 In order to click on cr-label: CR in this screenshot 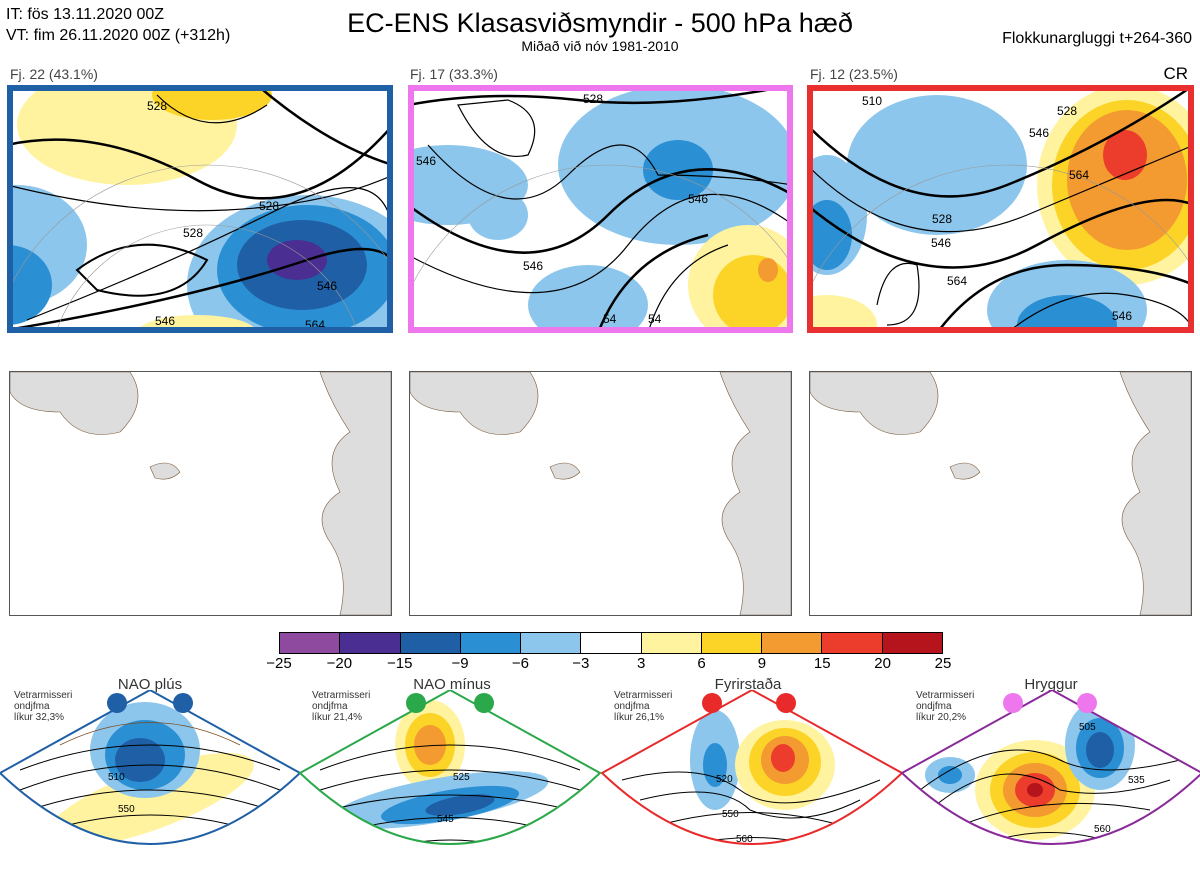, I will do `click(1175, 73)`.